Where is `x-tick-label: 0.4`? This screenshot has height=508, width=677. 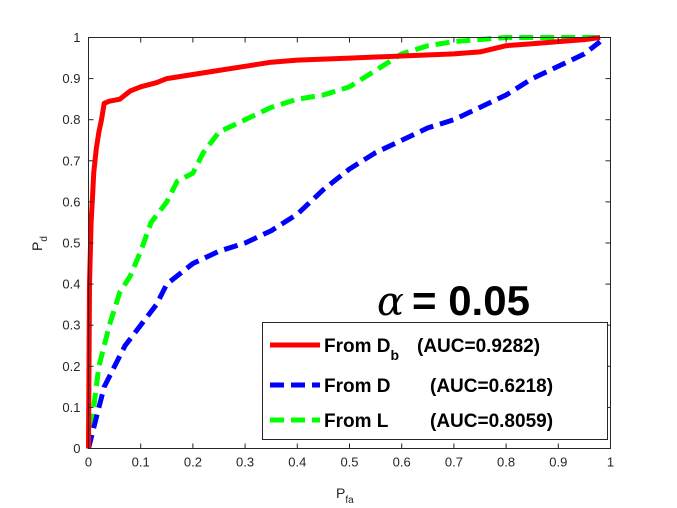
x-tick-label: 0.4 is located at coordinates (297, 462).